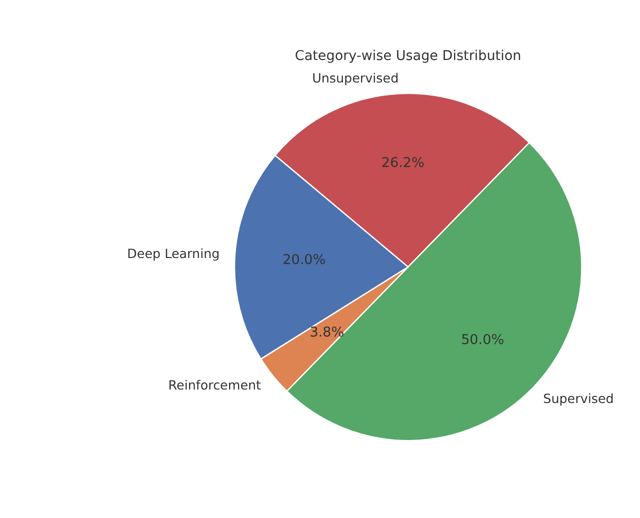  What do you see at coordinates (482, 340) in the screenshot?
I see `data-label: 50.0%` at bounding box center [482, 340].